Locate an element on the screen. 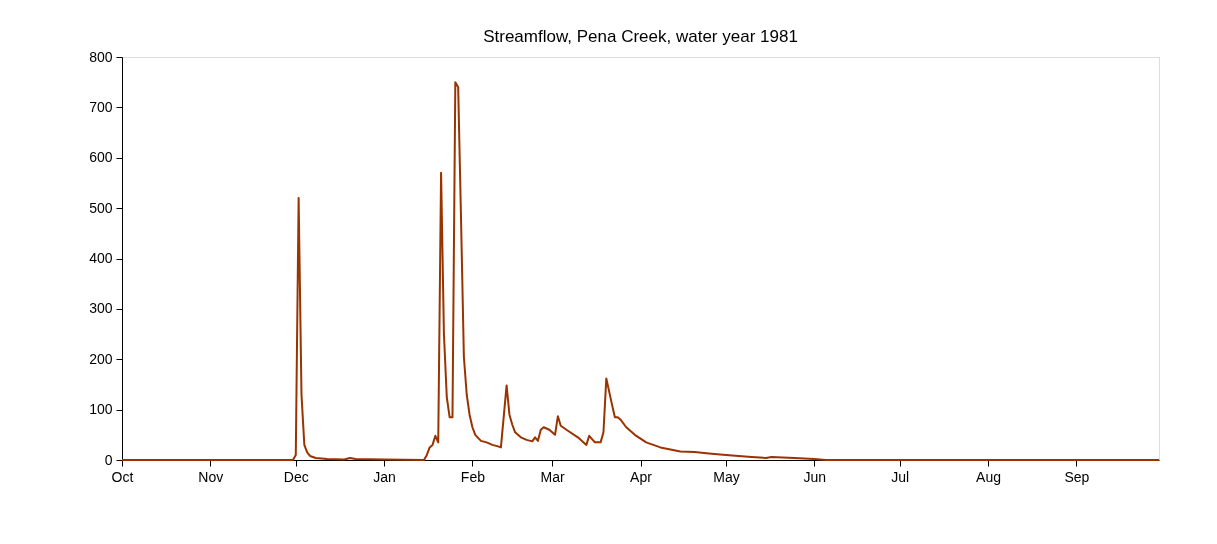 The width and height of the screenshot is (1217, 544). x-tick-label: Jan is located at coordinates (384, 476).